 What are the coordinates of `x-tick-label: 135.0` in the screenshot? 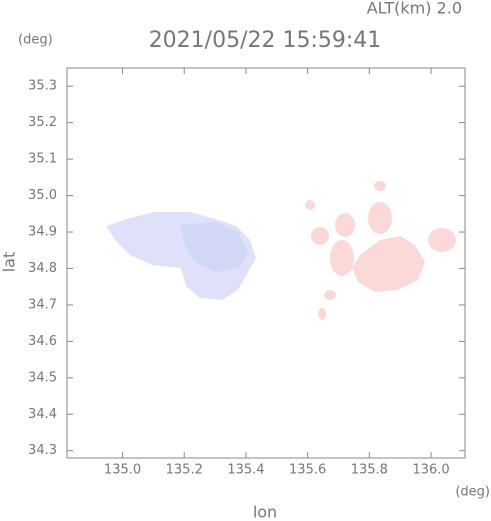 It's located at (122, 470).